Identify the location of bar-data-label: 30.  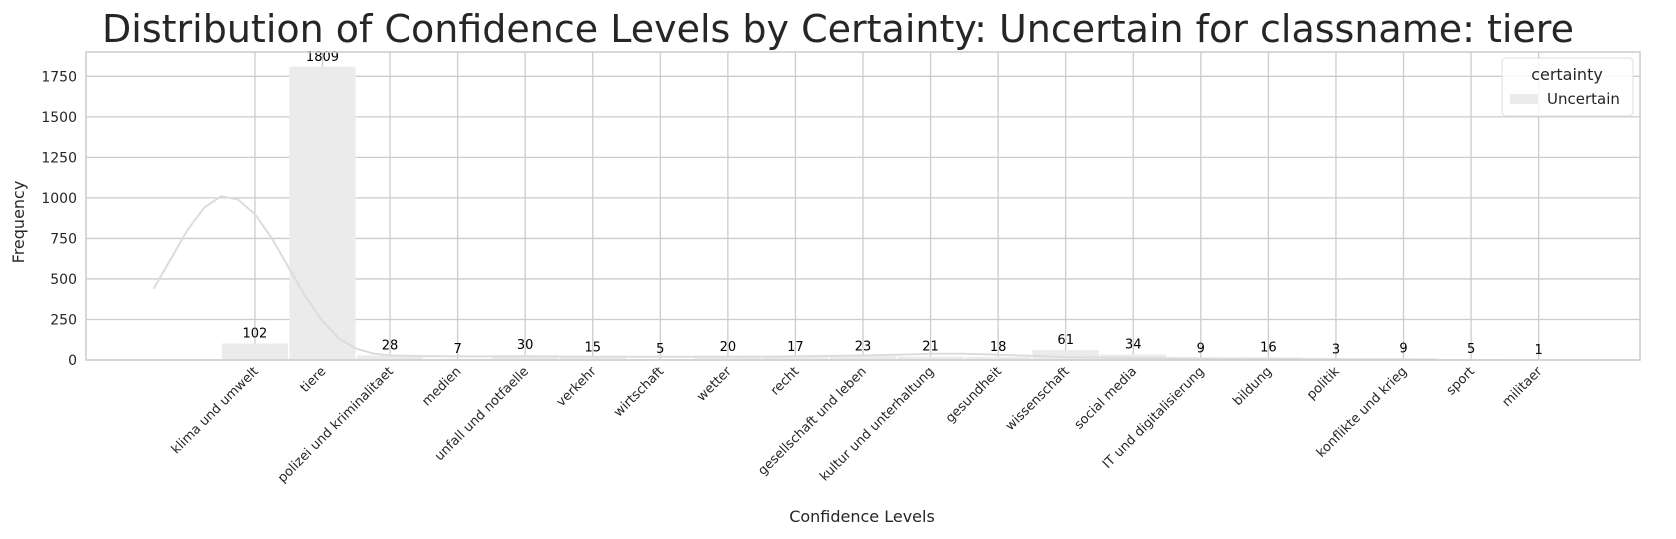
(525, 345).